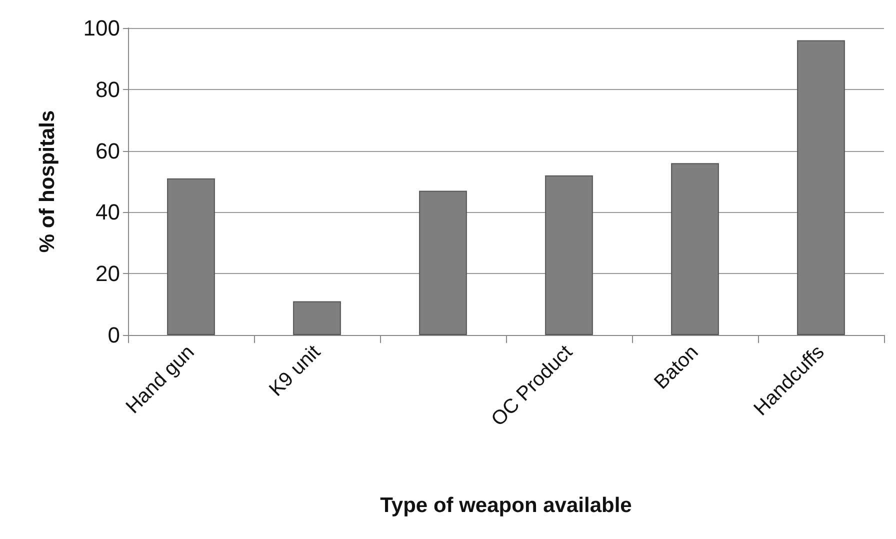 This screenshot has width=896, height=539. What do you see at coordinates (47, 181) in the screenshot?
I see `y-axis-title: % of hospitals` at bounding box center [47, 181].